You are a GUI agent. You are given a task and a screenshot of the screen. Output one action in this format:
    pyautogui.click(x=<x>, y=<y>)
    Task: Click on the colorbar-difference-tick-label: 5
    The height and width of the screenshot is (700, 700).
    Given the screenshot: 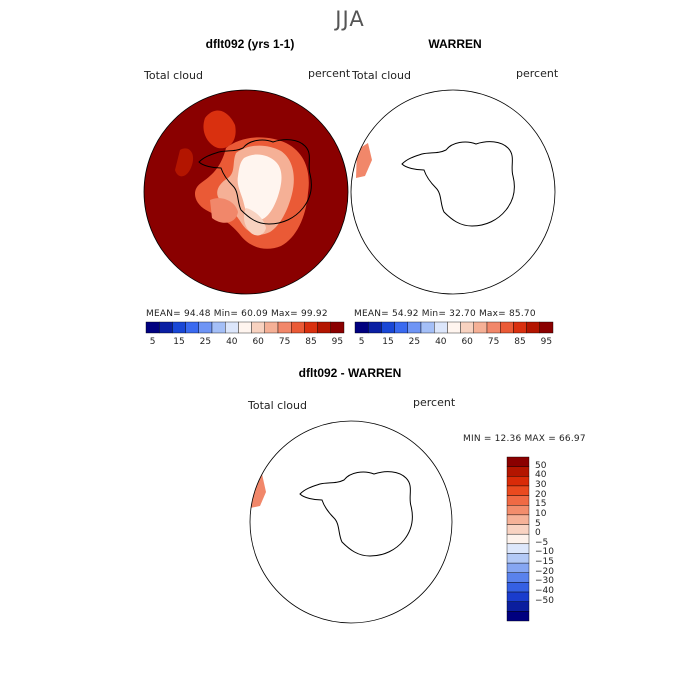 What is the action you would take?
    pyautogui.click(x=538, y=523)
    